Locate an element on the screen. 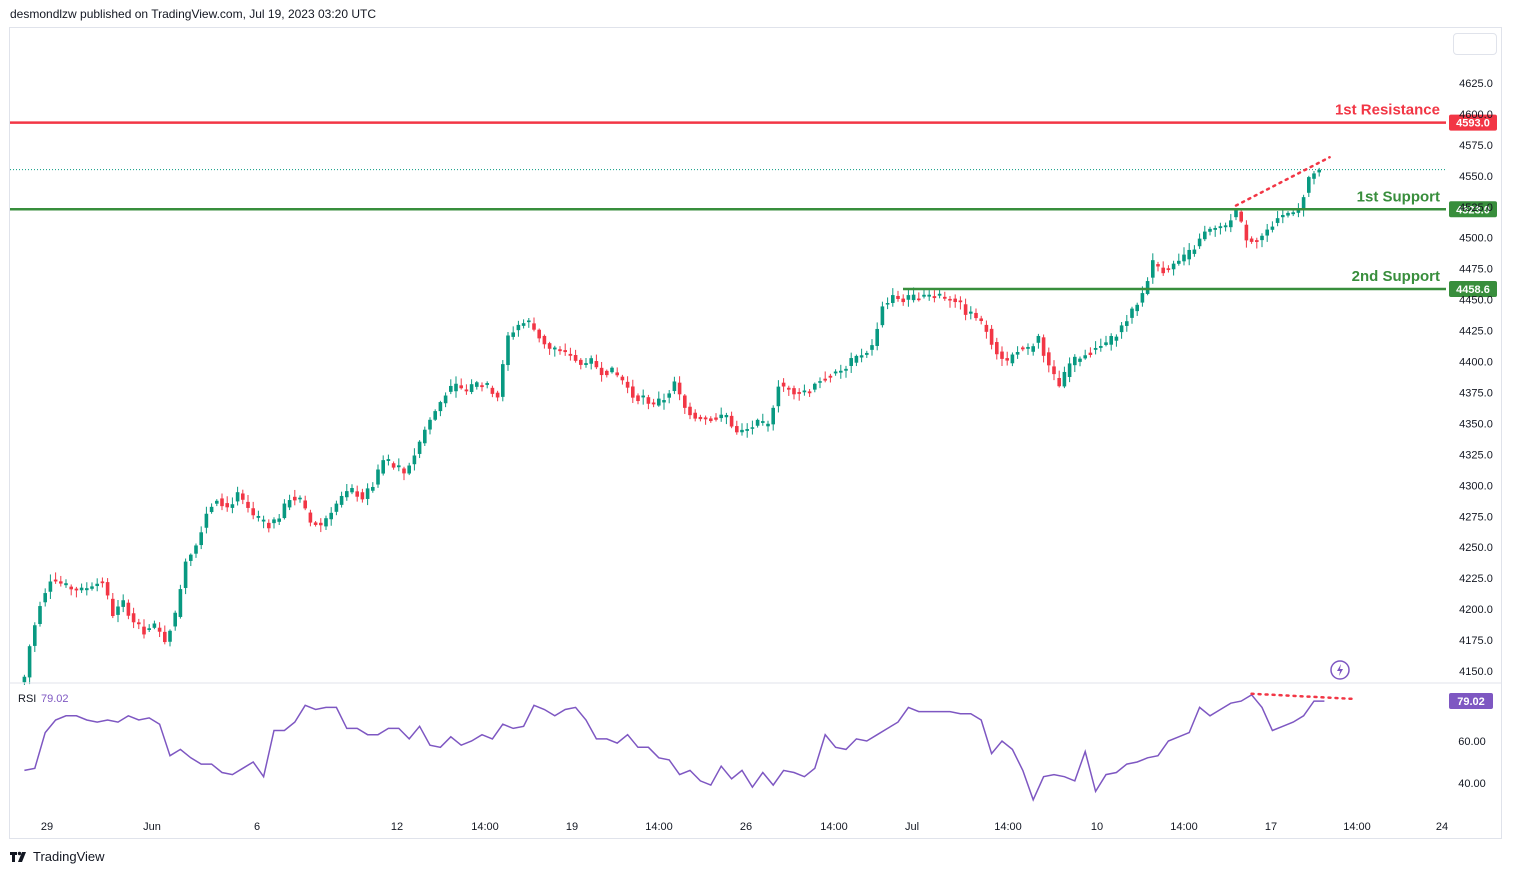 This screenshot has width=1513, height=875. footer-brand: TradingView is located at coordinates (57, 856).